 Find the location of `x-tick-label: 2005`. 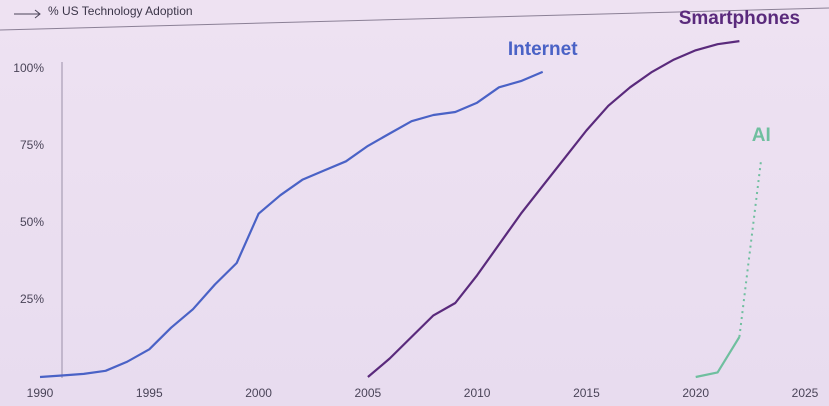

x-tick-label: 2005 is located at coordinates (368, 393).